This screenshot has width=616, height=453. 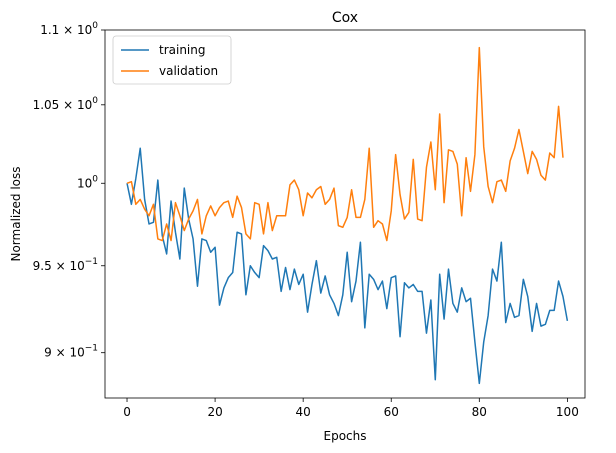 I want to click on legend-label-training: training, so click(x=182, y=50).